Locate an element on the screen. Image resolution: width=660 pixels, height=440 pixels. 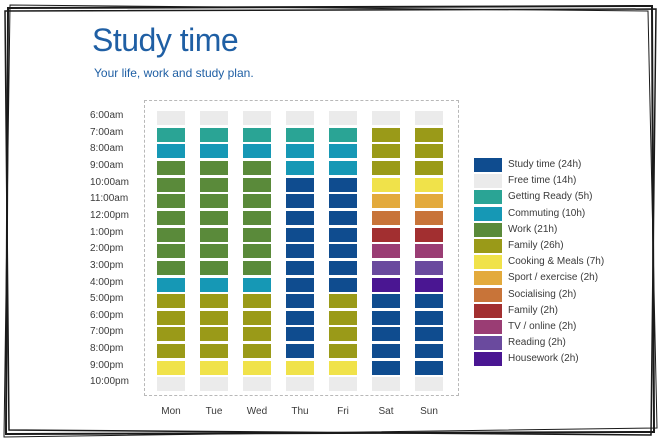
legend-label: Socialising (2h) is located at coordinates (542, 294).